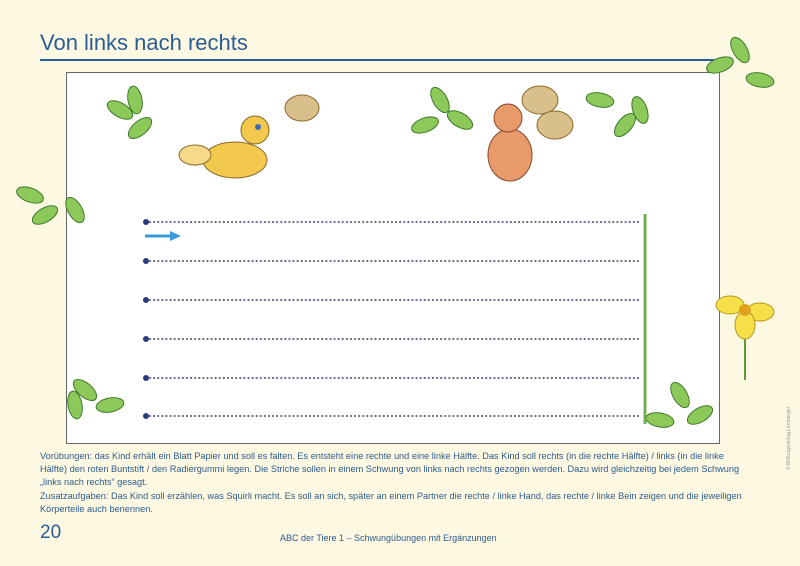  What do you see at coordinates (385, 60) in the screenshot?
I see `title-underline` at bounding box center [385, 60].